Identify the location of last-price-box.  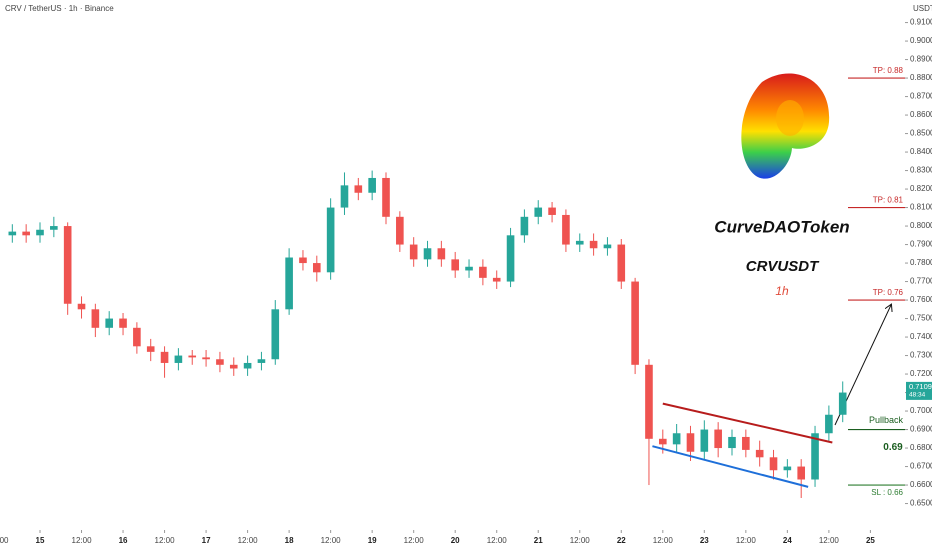
(919, 390).